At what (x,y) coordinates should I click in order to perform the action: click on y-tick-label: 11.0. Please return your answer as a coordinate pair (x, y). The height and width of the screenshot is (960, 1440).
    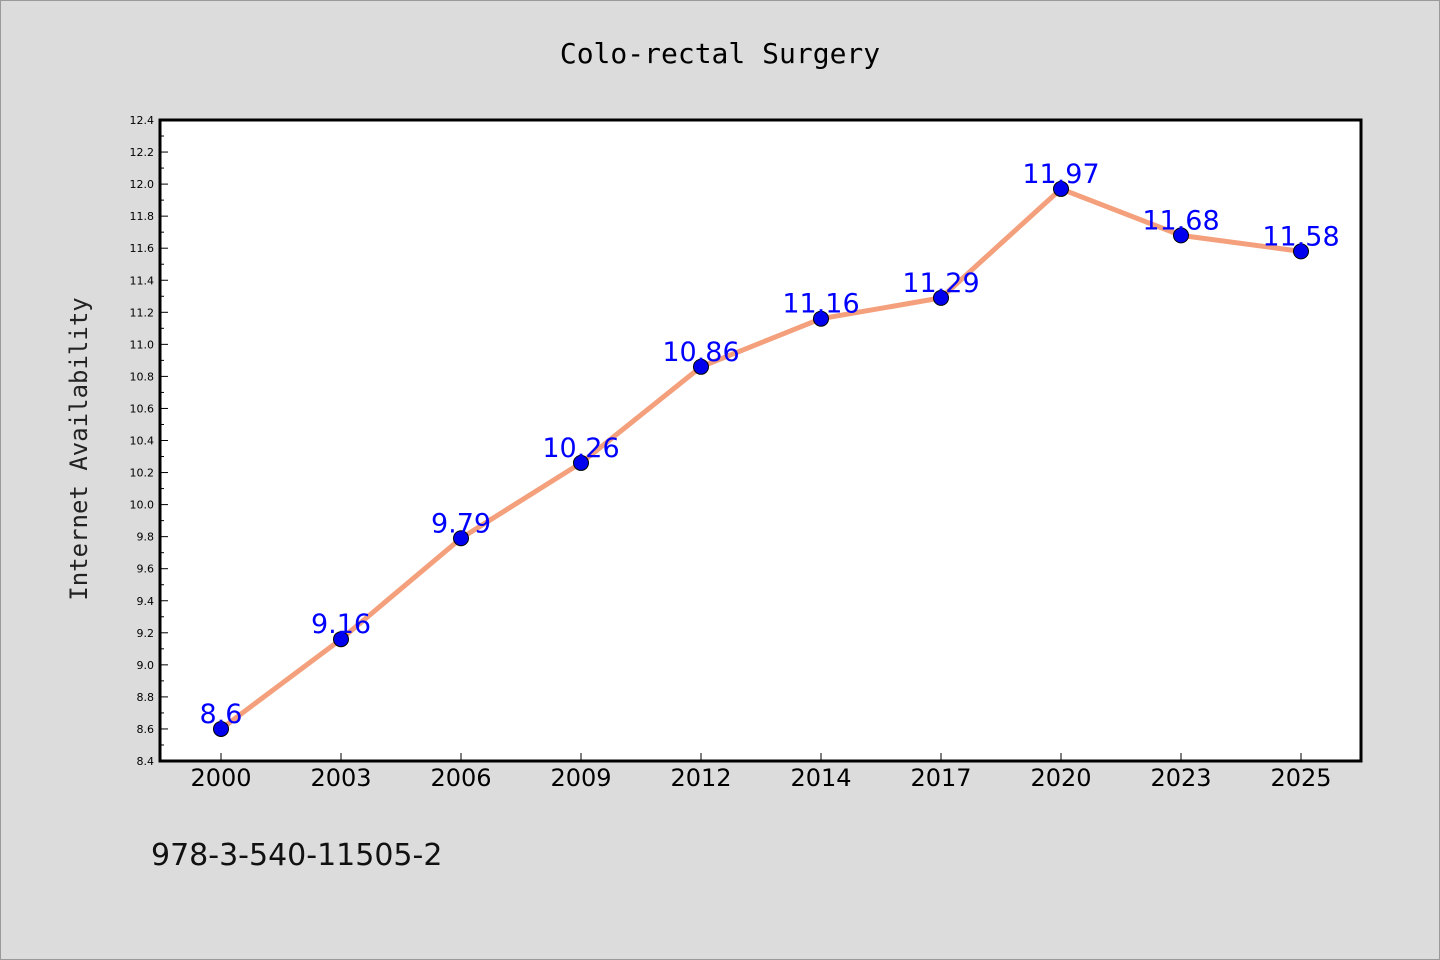
    Looking at the image, I should click on (142, 344).